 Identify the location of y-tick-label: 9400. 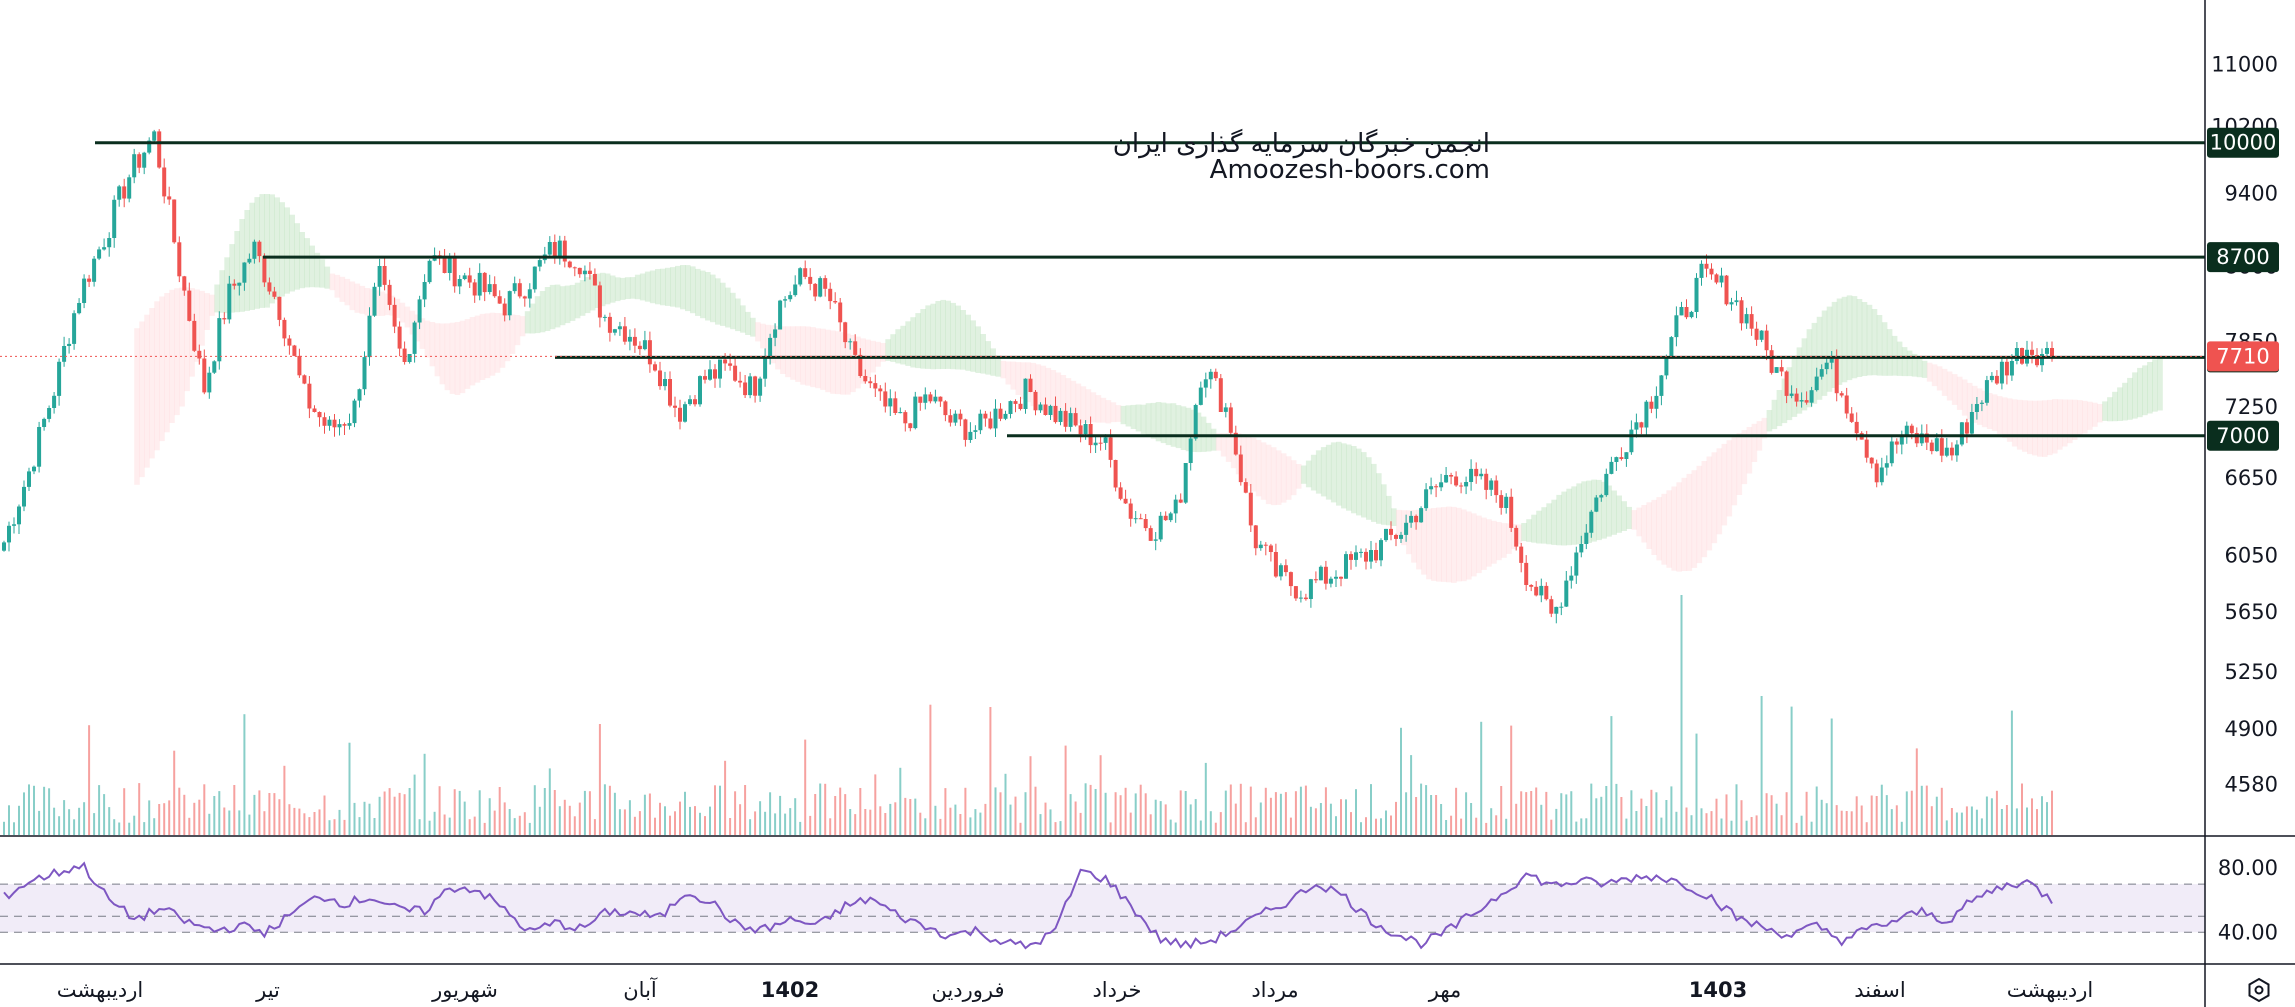
(2251, 194).